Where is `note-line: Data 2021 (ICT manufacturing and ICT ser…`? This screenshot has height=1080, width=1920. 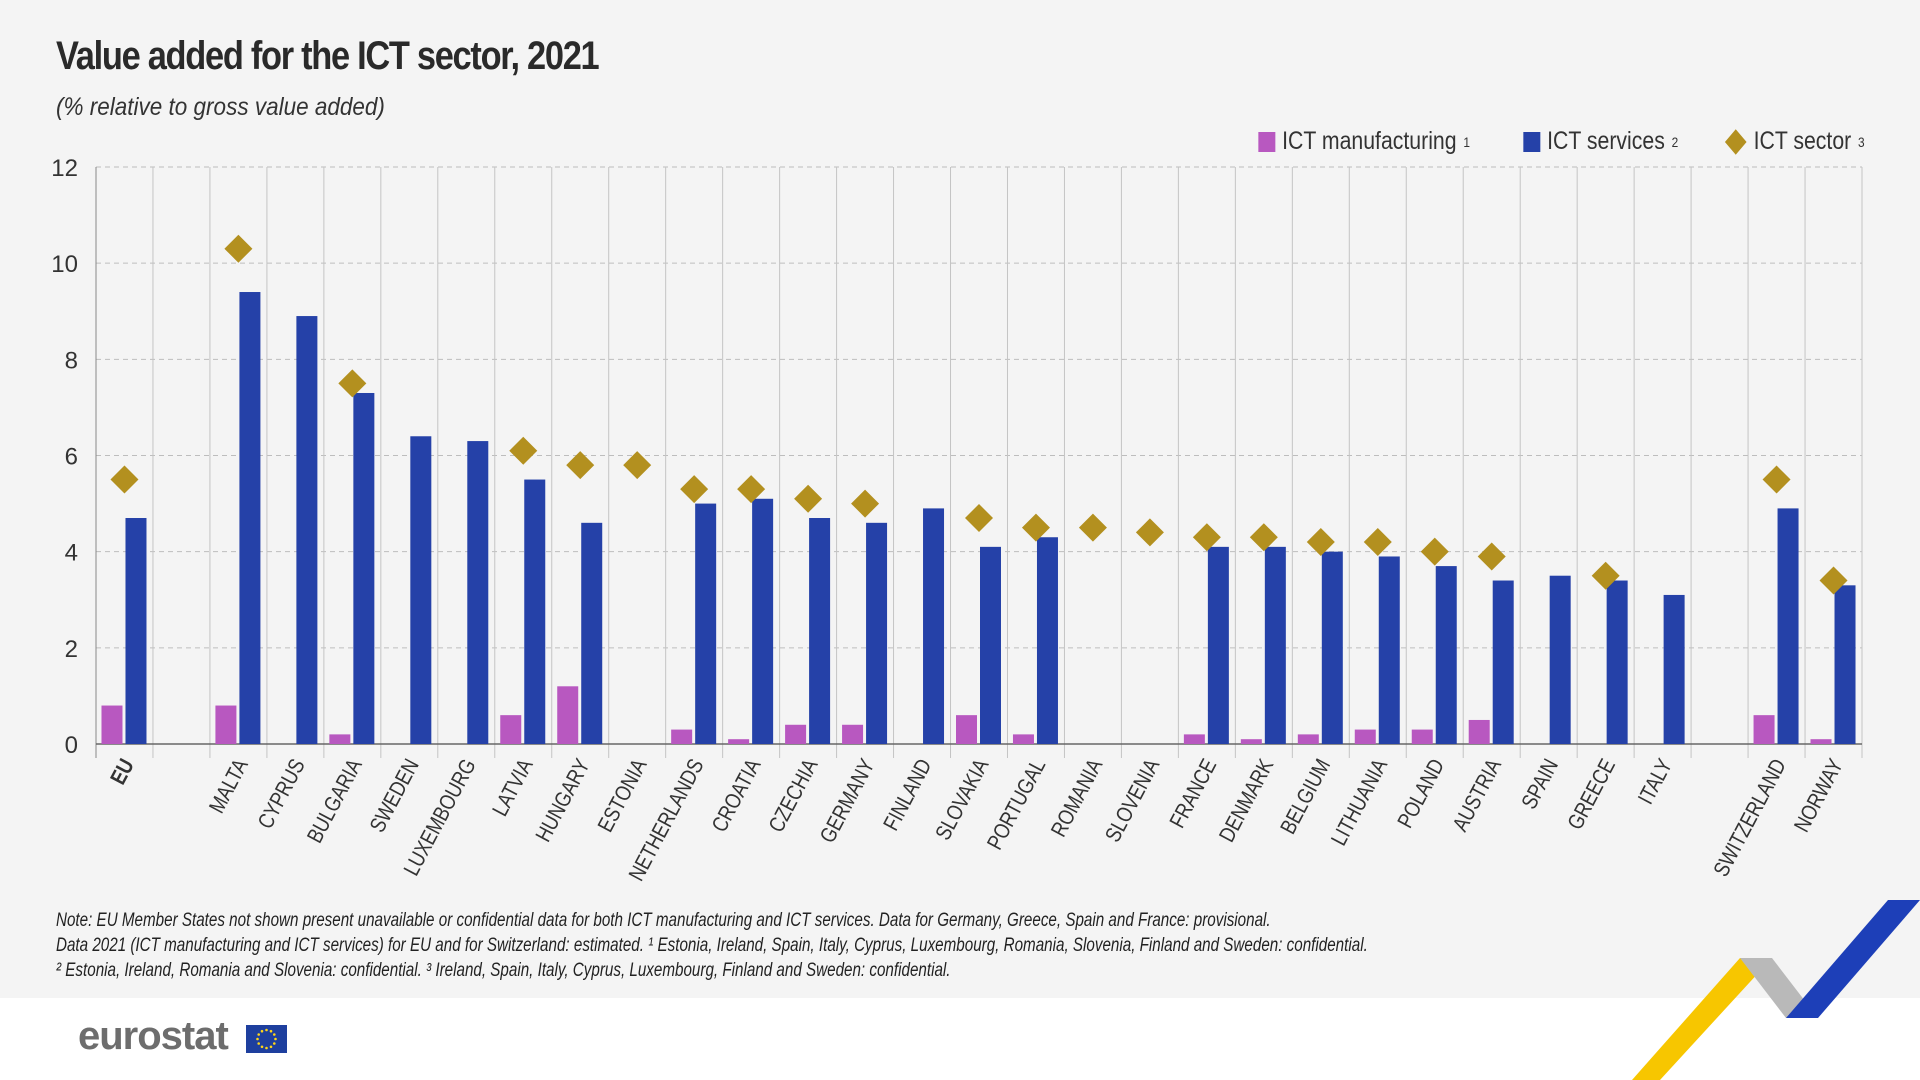
note-line: Data 2021 (ICT manufacturing and ICT ser… is located at coordinates (712, 945).